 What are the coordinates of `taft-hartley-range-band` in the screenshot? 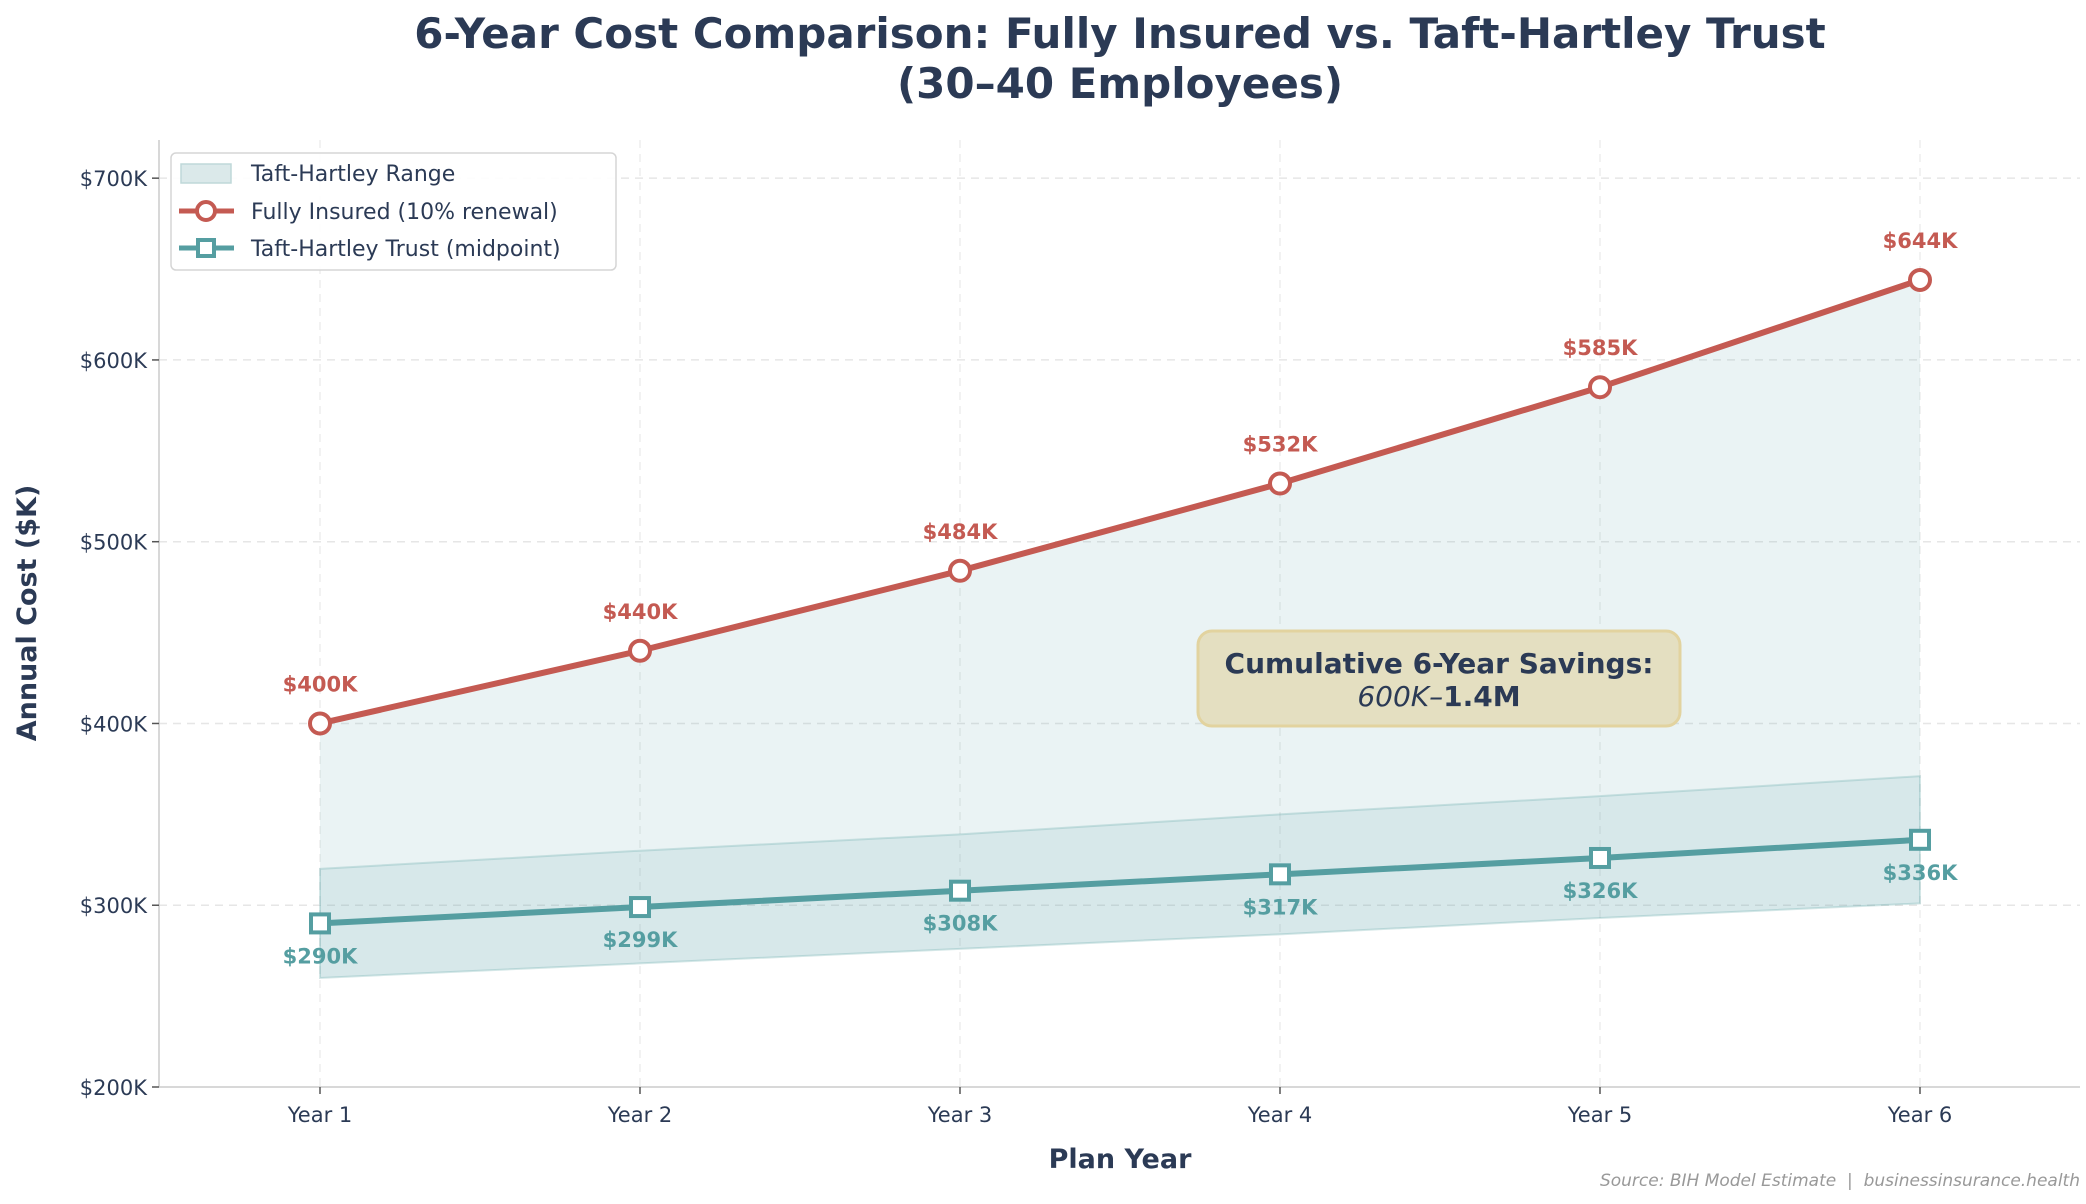 It's located at (1120, 877).